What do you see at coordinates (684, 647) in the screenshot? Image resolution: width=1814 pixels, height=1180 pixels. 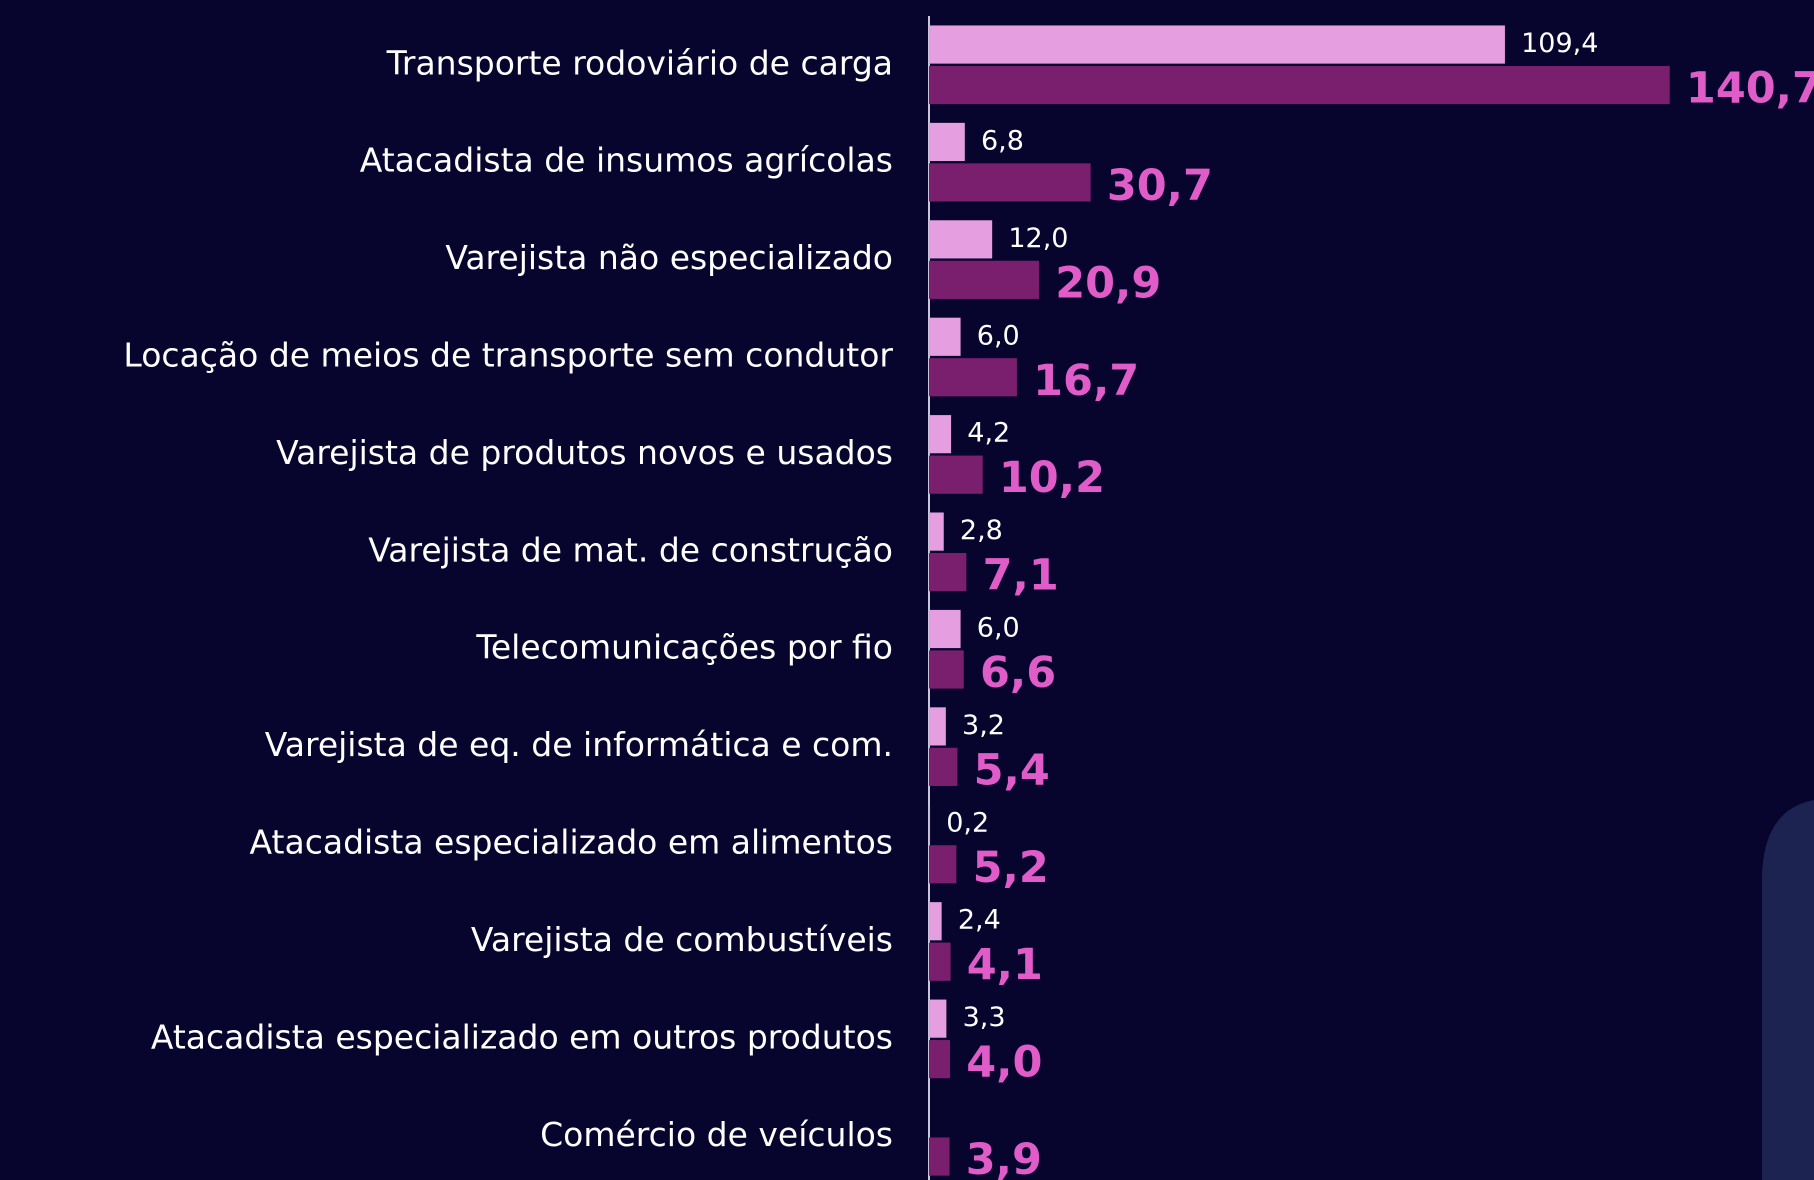 I see `category-label: Telecomunicações por fio` at bounding box center [684, 647].